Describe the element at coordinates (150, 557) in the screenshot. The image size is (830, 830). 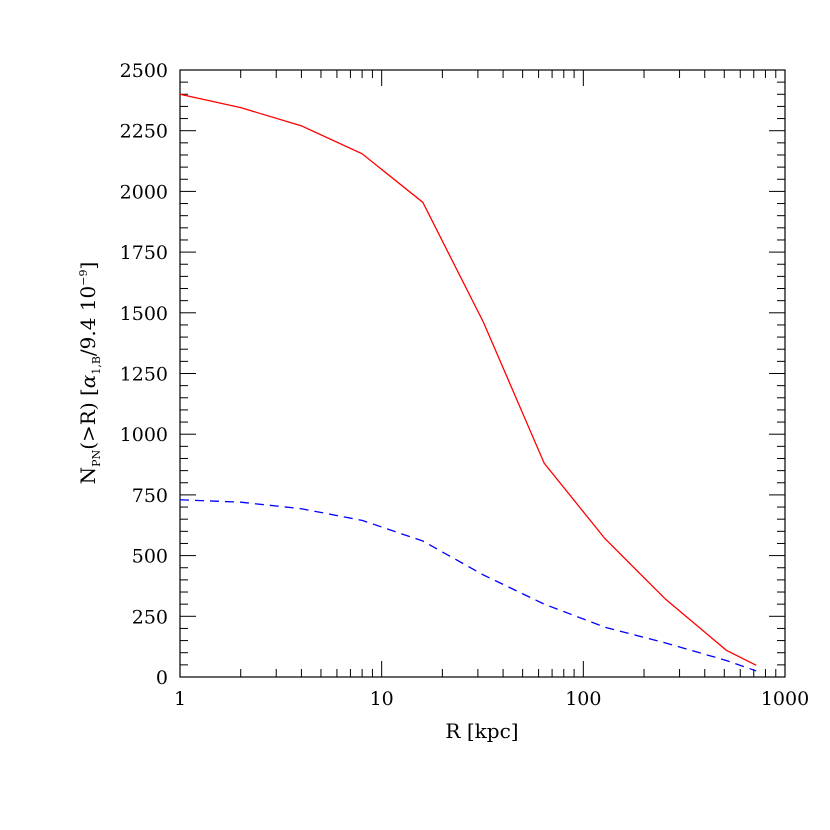
I see `y-tick-label: 500` at that location.